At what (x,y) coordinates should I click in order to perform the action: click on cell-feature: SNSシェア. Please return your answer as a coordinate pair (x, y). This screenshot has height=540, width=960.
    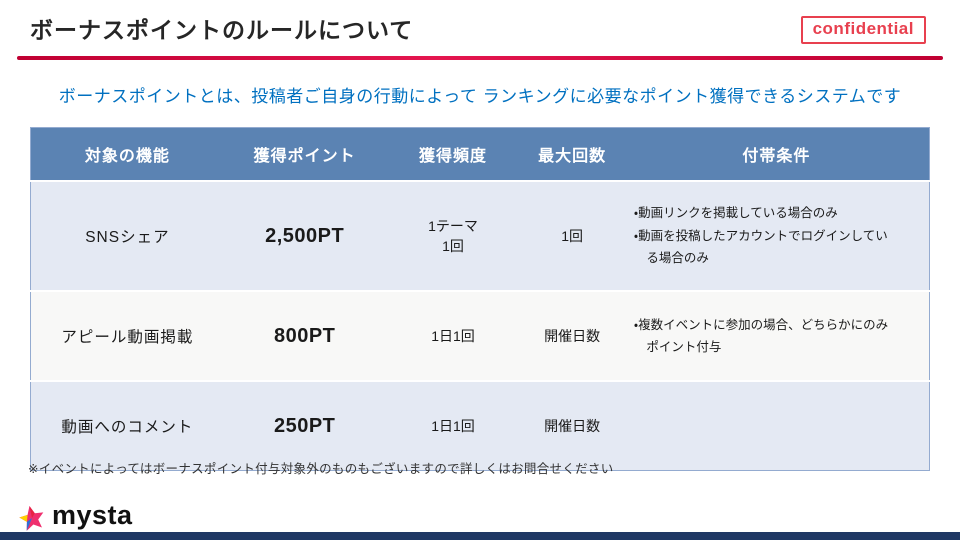
    Looking at the image, I should click on (127, 236).